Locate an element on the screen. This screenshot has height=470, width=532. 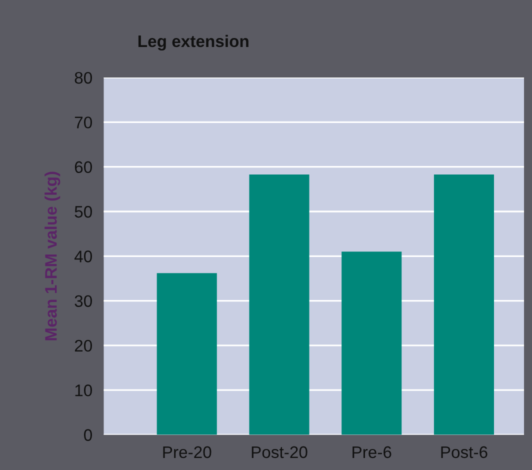
x-tick-label: Post-20 is located at coordinates (280, 452).